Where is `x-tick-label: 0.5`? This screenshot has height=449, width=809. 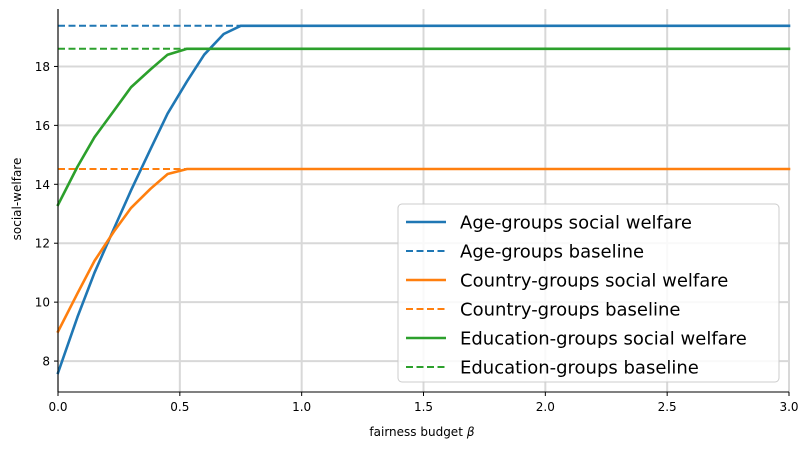 x-tick-label: 0.5 is located at coordinates (179, 407).